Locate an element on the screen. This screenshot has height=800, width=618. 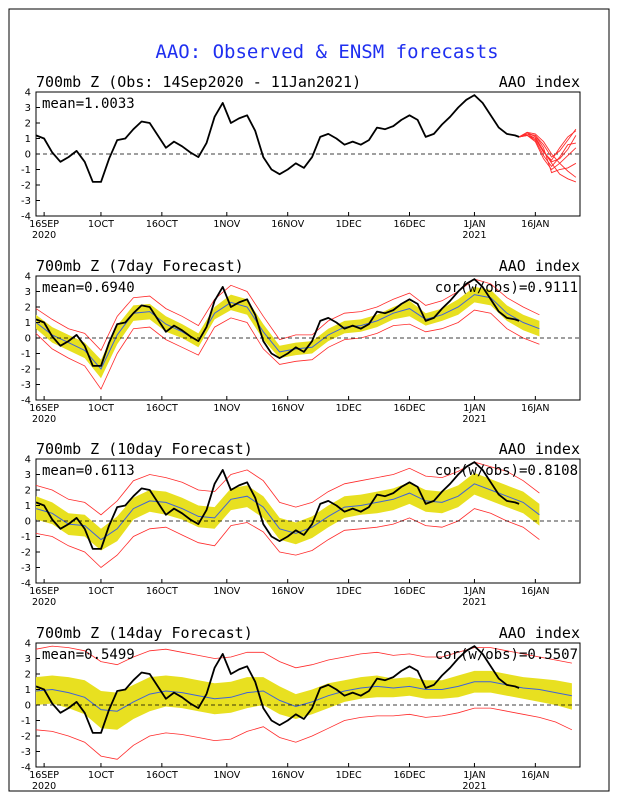
figure-title: AAO: Observed & ENSM forecasts is located at coordinates (326, 52).